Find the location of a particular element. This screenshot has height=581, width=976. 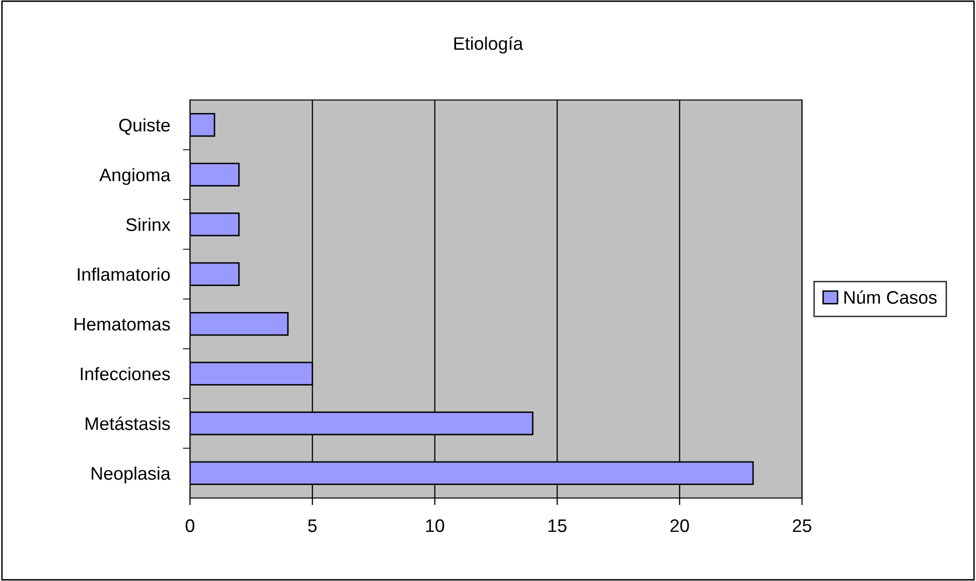

x-tick-label: 10 is located at coordinates (435, 525).